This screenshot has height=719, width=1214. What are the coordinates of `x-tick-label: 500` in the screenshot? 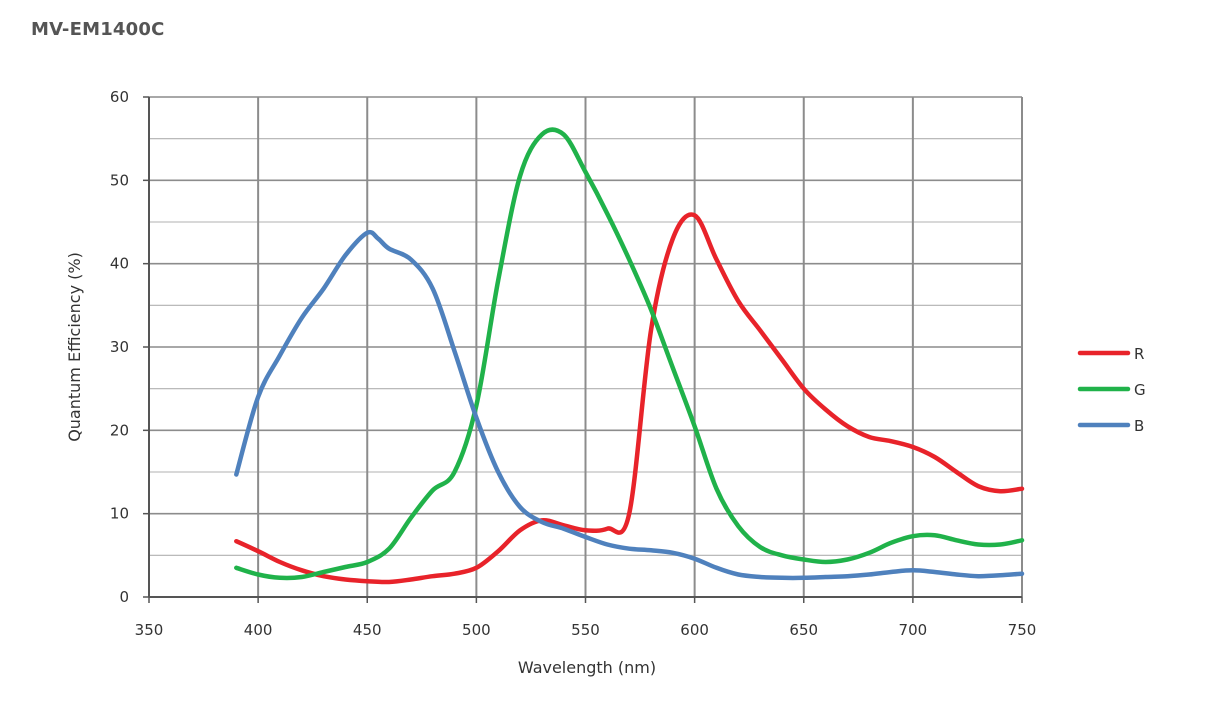 It's located at (476, 630).